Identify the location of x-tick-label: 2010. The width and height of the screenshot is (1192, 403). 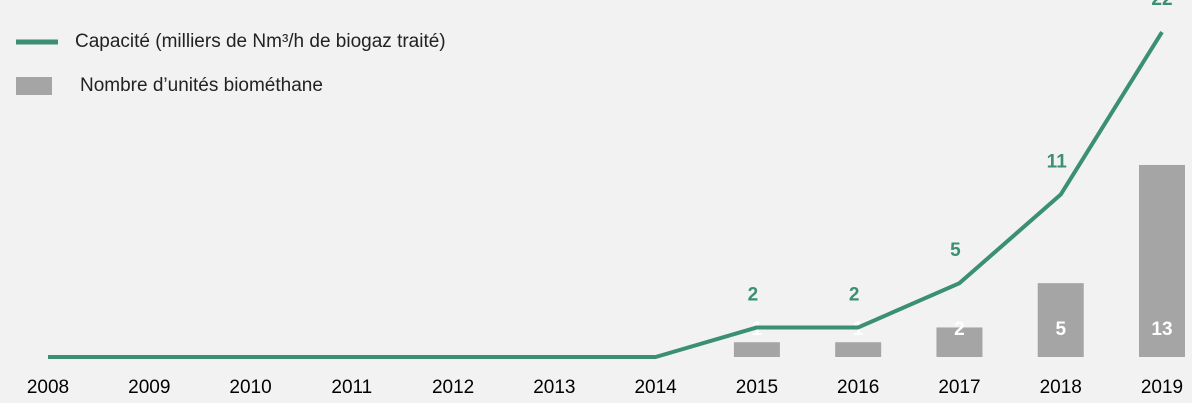
(250, 387).